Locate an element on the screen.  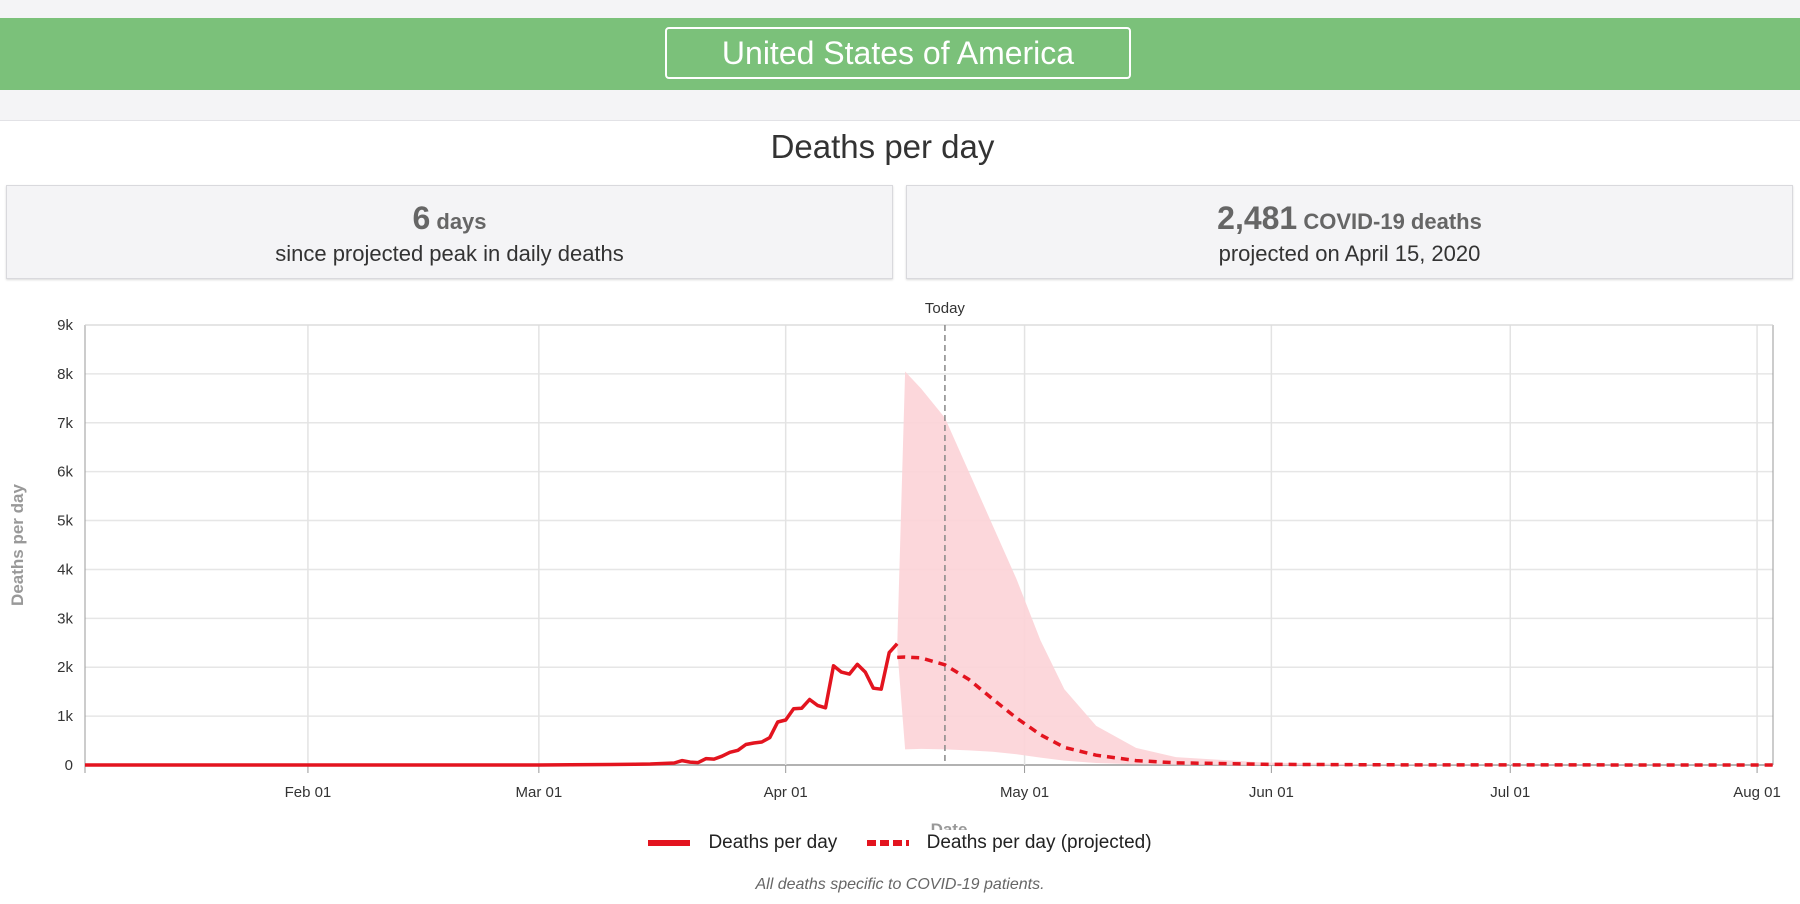
y-tick-label: 2k is located at coordinates (65, 667).